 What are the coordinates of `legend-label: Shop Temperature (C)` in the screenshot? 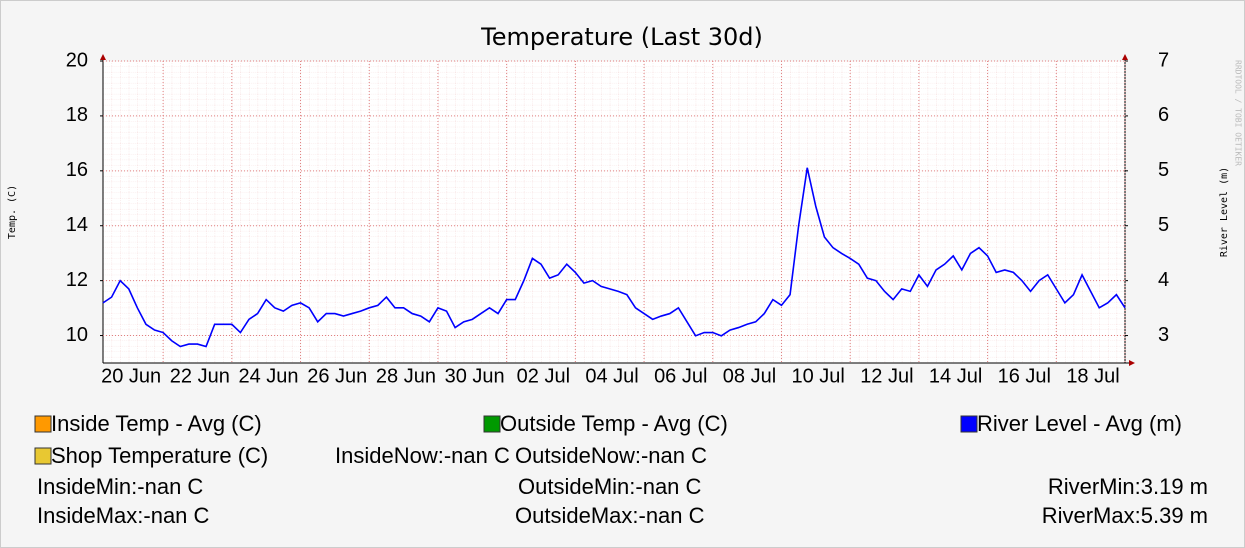 It's located at (159, 455).